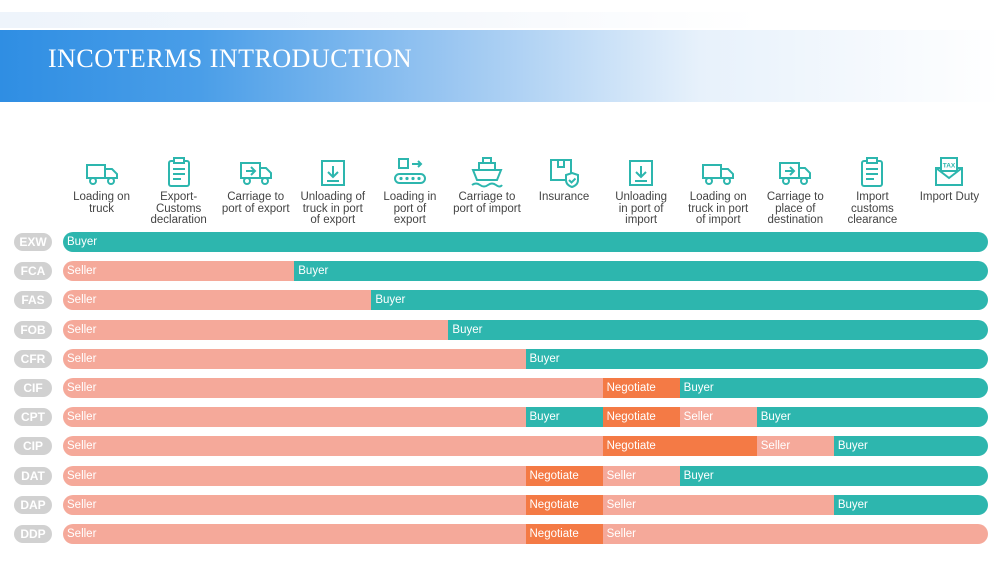  Describe the element at coordinates (410, 188) in the screenshot. I see `step-header: Loading in port of export` at that location.